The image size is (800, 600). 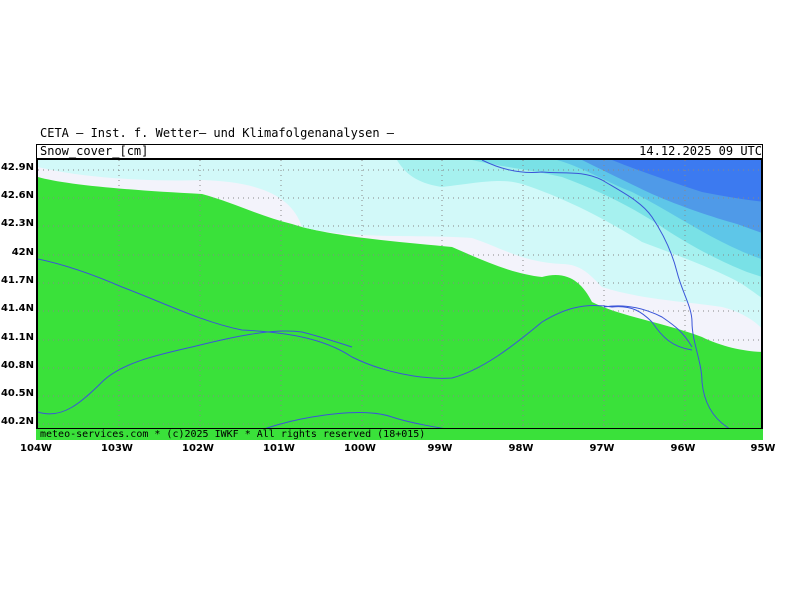 What do you see at coordinates (279, 448) in the screenshot?
I see `lon-label: 101W` at bounding box center [279, 448].